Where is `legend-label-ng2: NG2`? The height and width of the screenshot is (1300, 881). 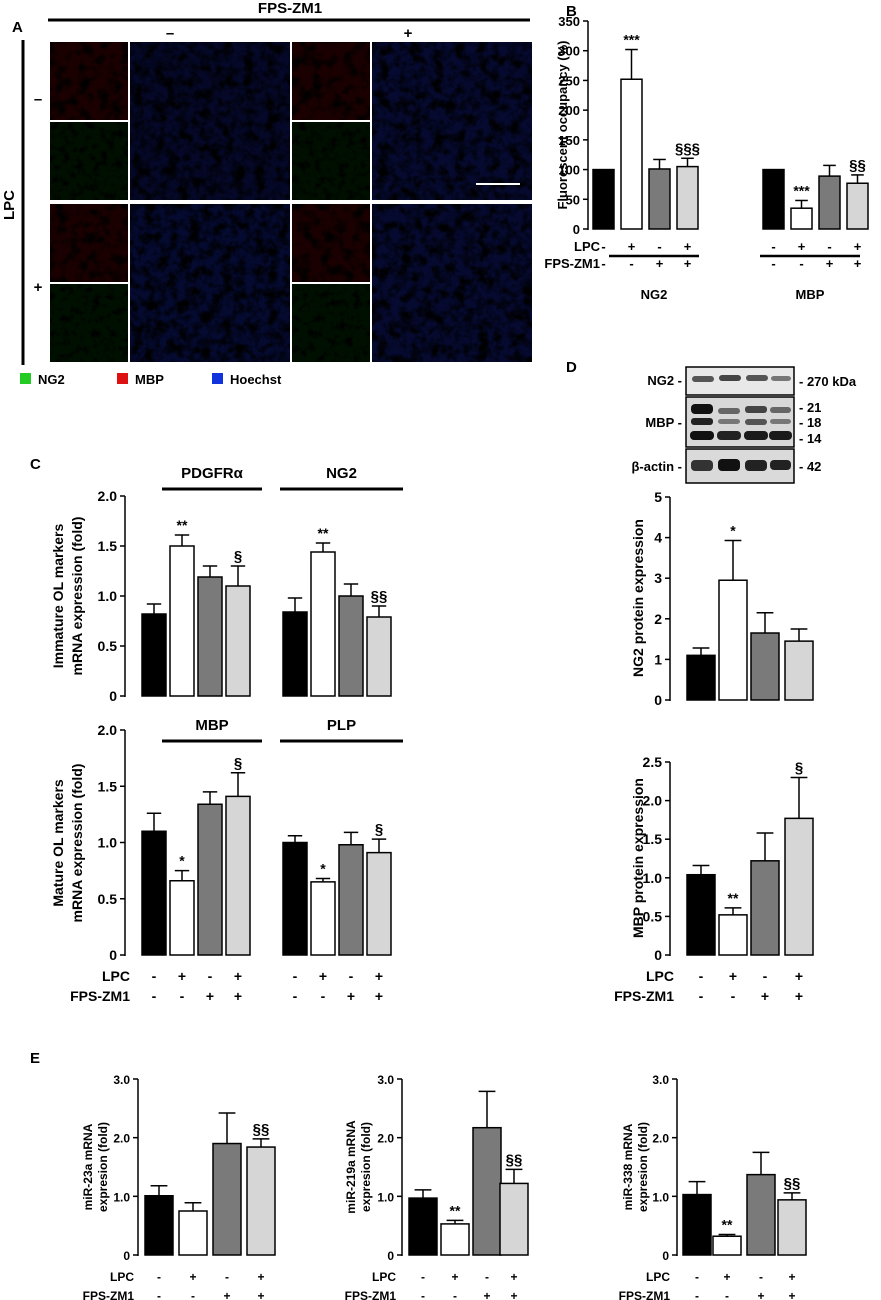 legend-label-ng2: NG2 is located at coordinates (51, 379).